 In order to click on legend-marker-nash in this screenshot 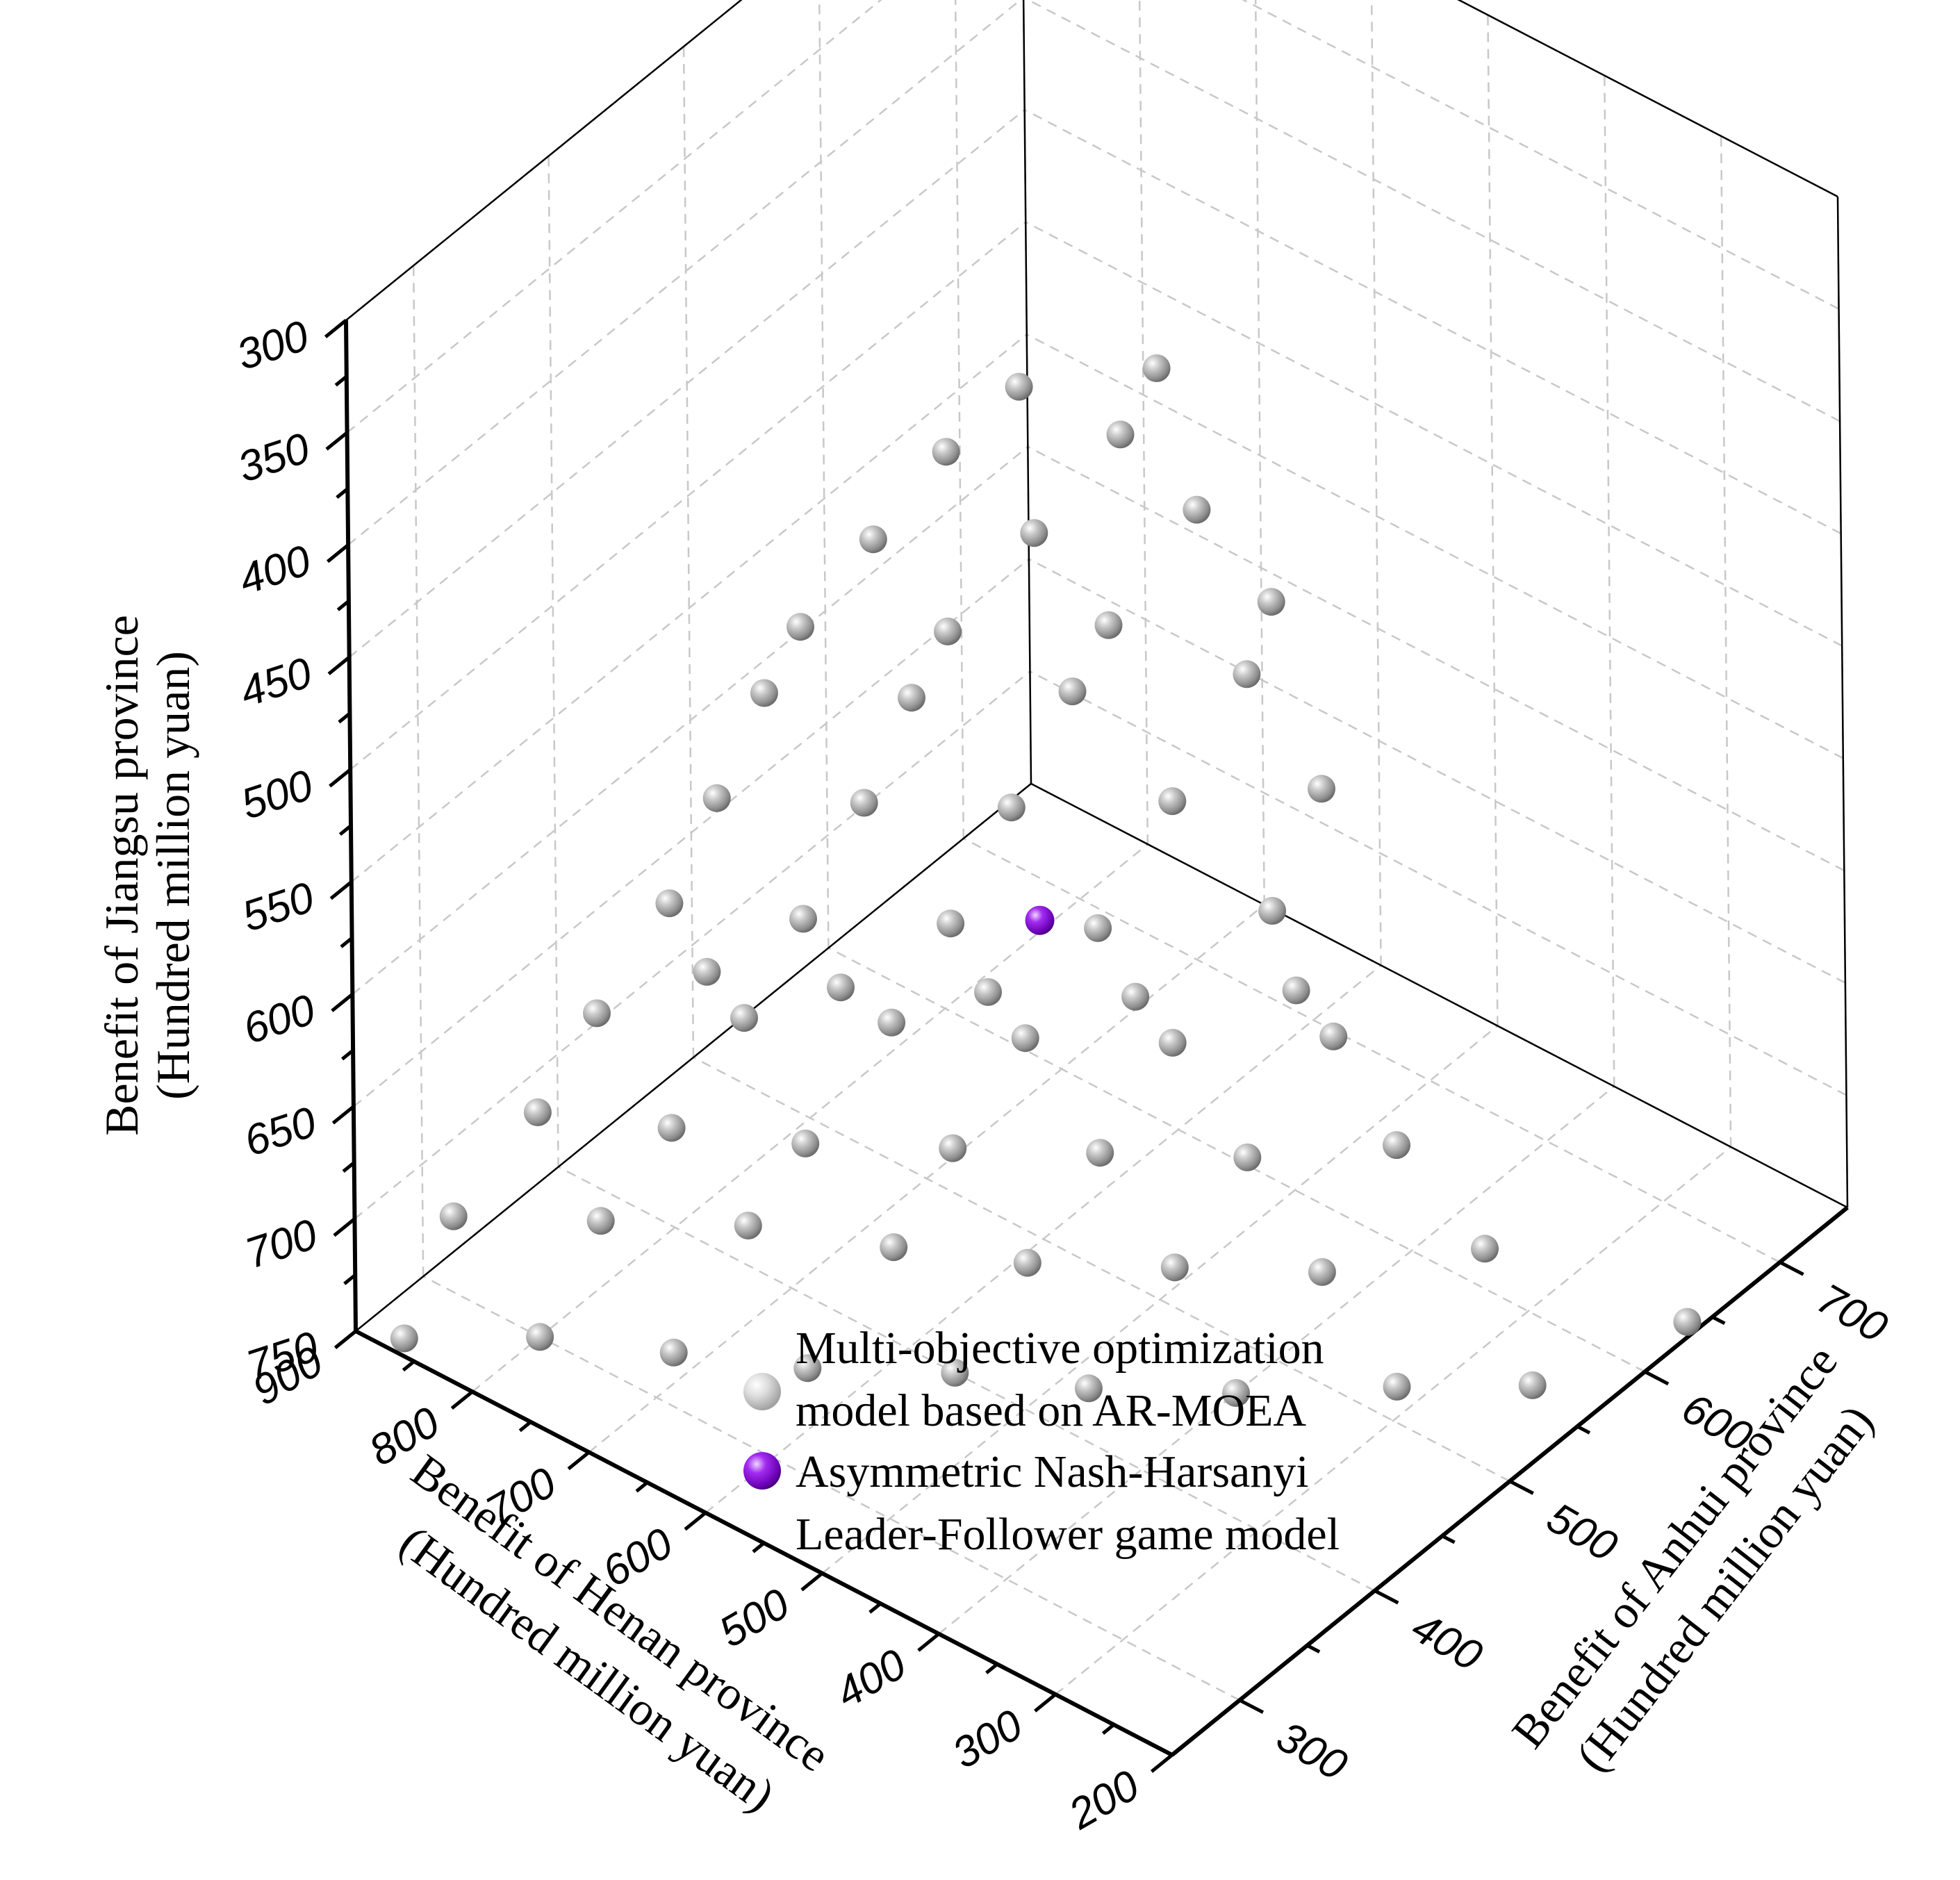, I will do `click(762, 1471)`.